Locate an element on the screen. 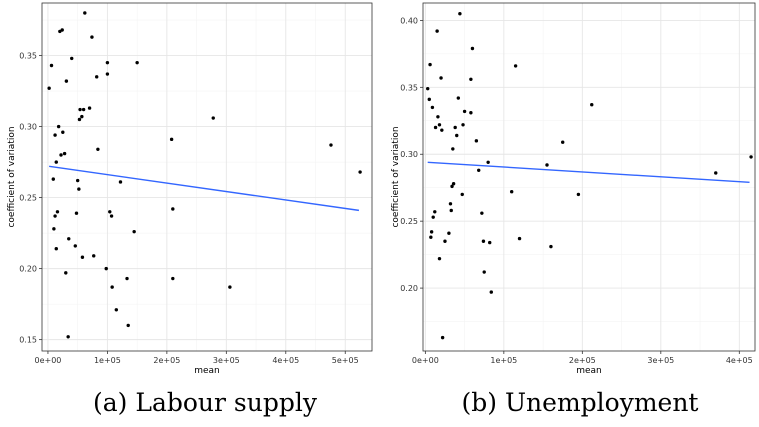 The image size is (759, 427). y-tick-label: 0.35 is located at coordinates (28, 56).